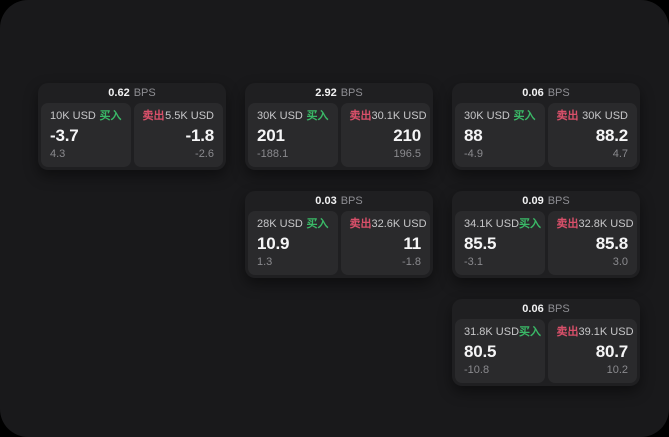 Image resolution: width=669 pixels, height=437 pixels. Describe the element at coordinates (178, 135) in the screenshot. I see `sell-tile: 卖出 5.5K USD -1.8 -2.6` at that location.